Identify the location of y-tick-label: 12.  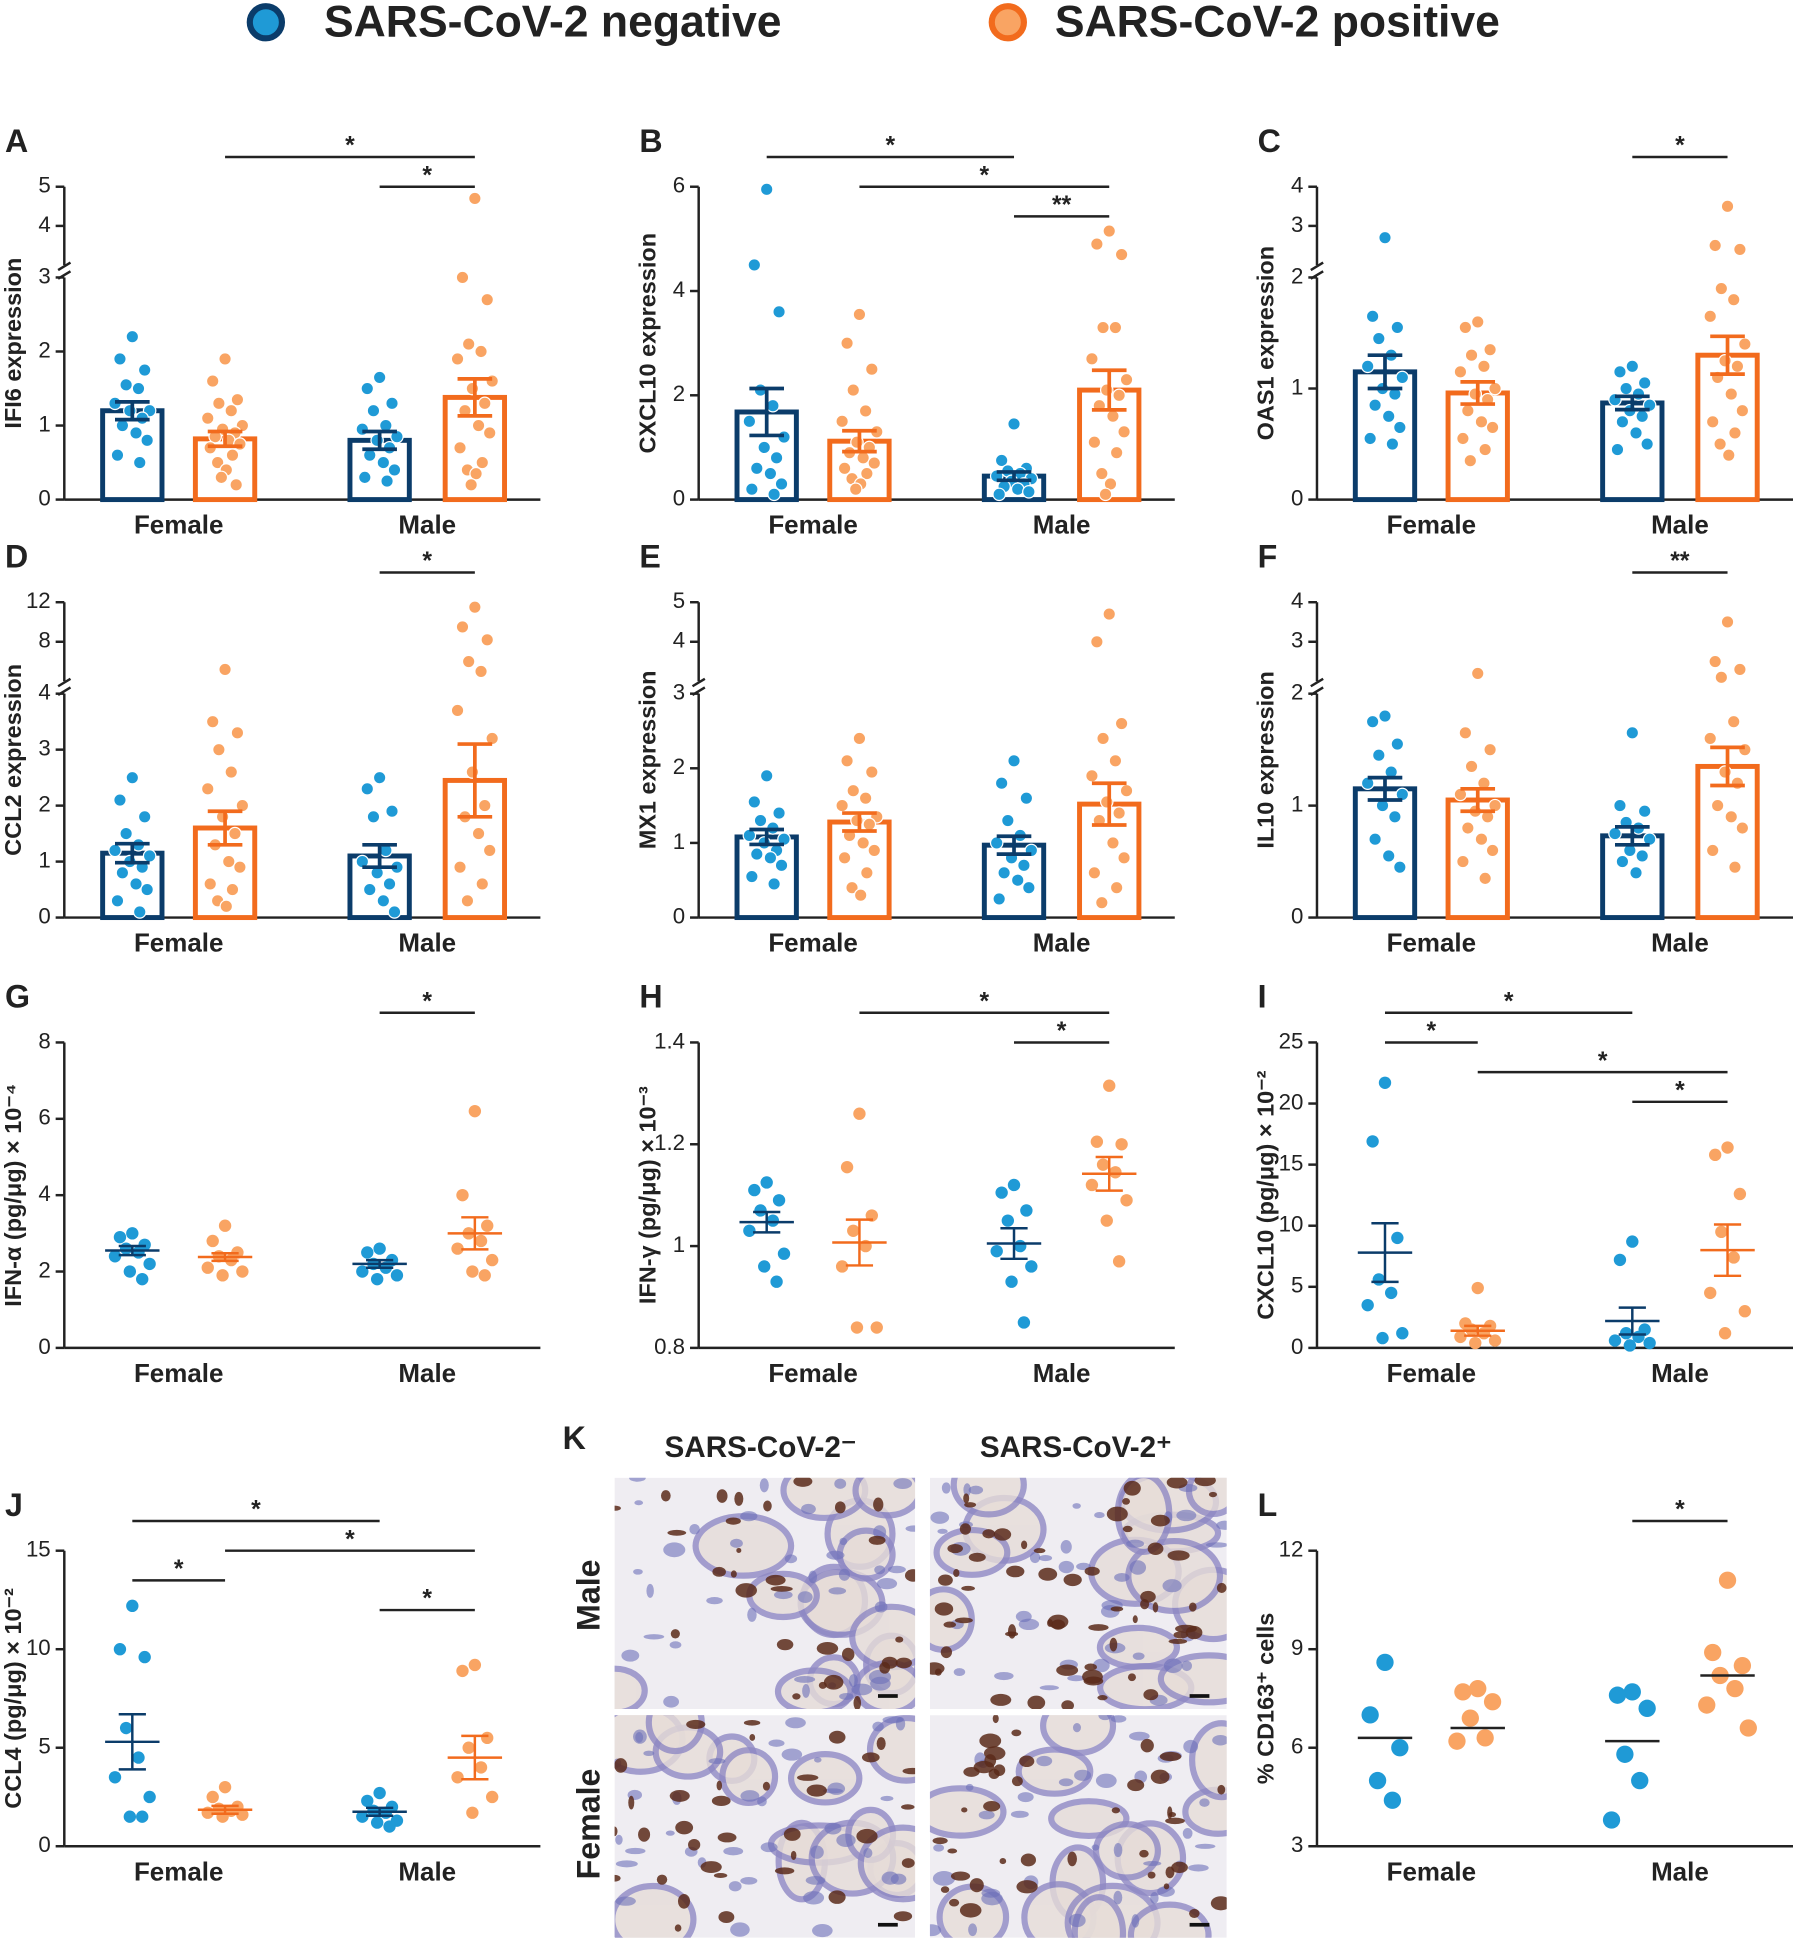
(1291, 1549).